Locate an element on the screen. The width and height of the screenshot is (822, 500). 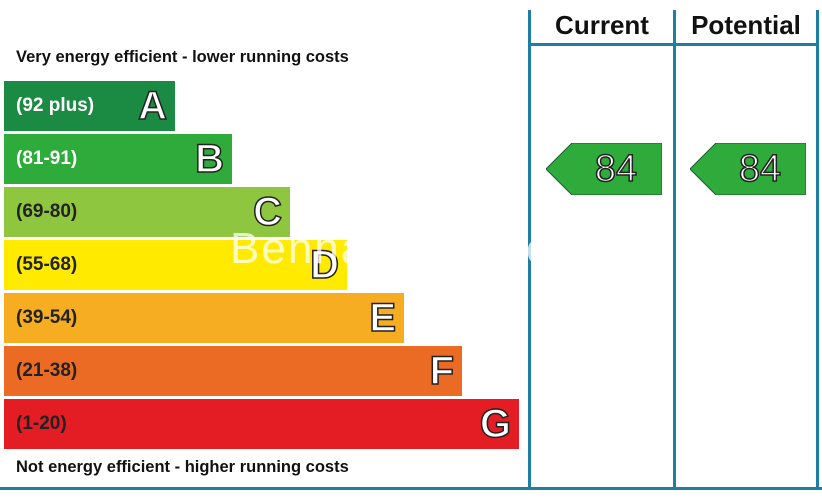
band-a: (92 plus) A is located at coordinates (89, 106).